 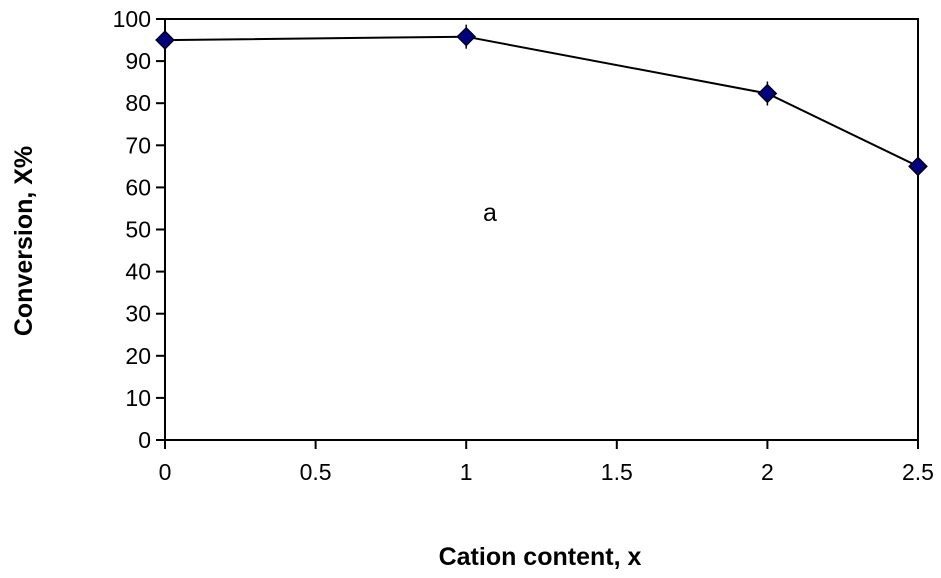 I want to click on x-tick-label: 1, so click(x=466, y=472).